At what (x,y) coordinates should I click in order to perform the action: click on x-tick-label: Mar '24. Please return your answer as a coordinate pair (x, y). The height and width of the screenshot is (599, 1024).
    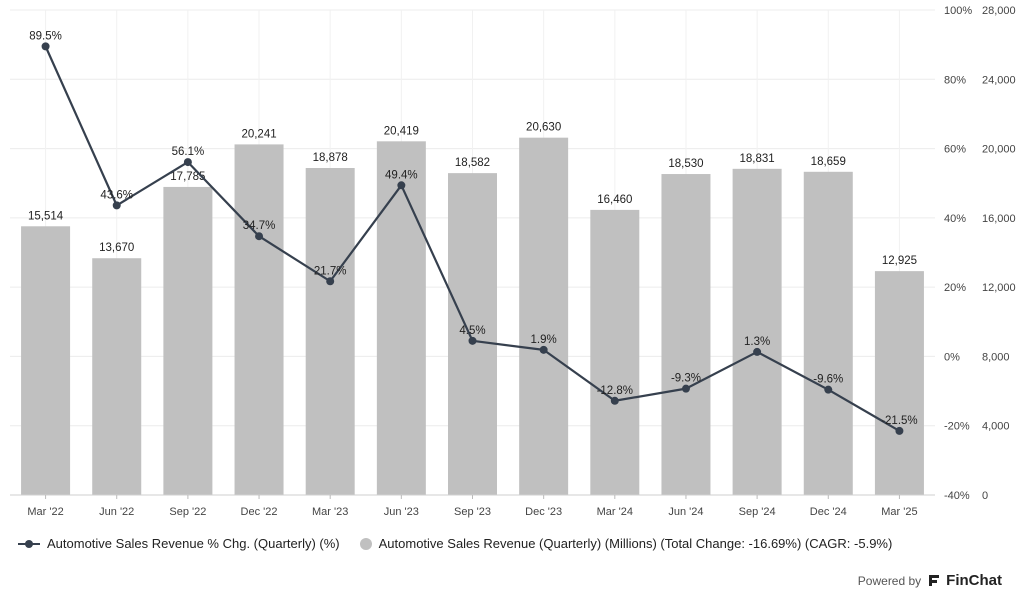
    Looking at the image, I should click on (615, 512).